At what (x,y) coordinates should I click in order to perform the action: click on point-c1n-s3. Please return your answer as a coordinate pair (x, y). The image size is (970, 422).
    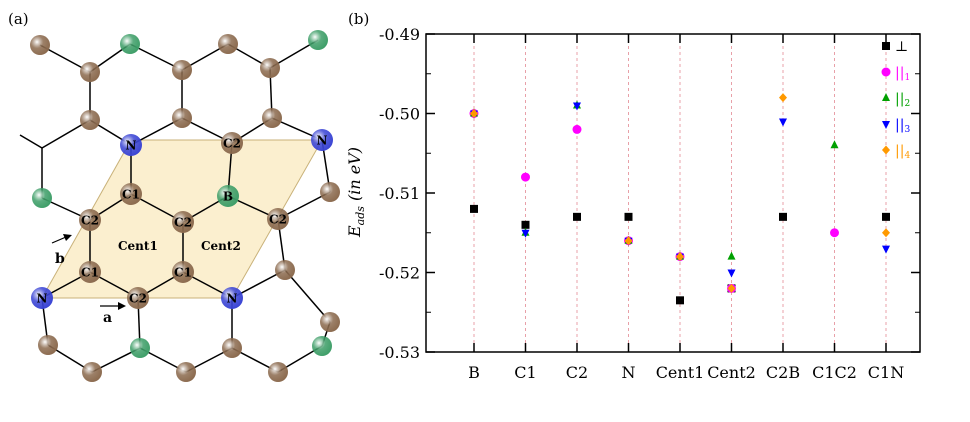
    Looking at the image, I should click on (886, 249).